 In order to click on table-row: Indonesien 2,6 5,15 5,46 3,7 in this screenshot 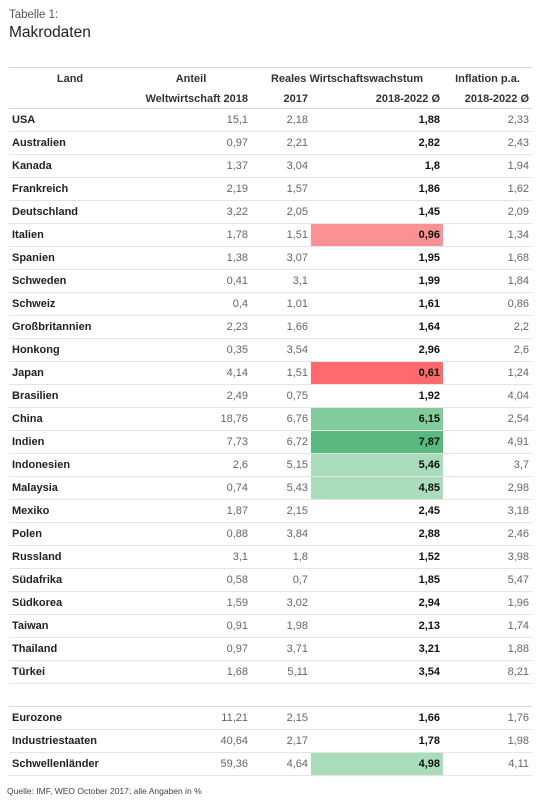, I will do `click(270, 465)`.